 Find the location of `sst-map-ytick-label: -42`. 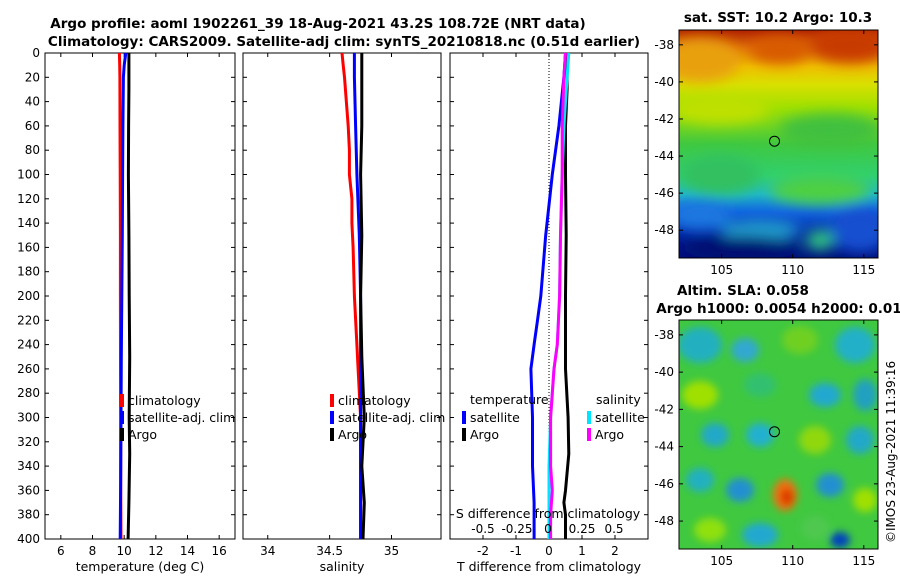

sst-map-ytick-label: -42 is located at coordinates (664, 119).